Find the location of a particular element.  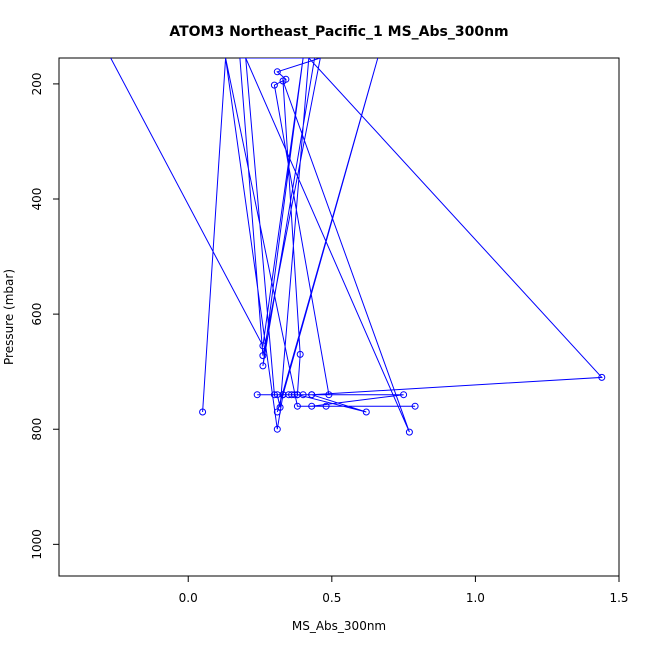

y-tick-label: 1000 is located at coordinates (37, 544).